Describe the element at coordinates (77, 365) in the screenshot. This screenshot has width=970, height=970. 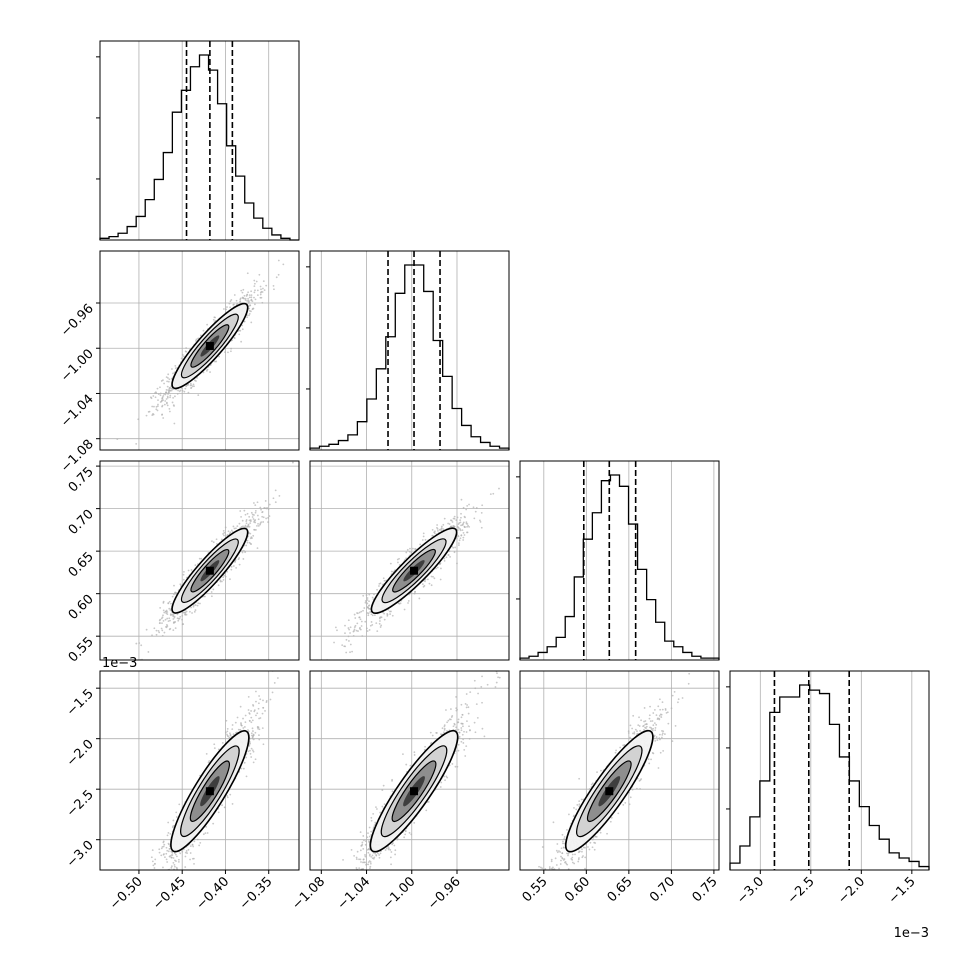
I see `y-tick-label: −1.00` at that location.